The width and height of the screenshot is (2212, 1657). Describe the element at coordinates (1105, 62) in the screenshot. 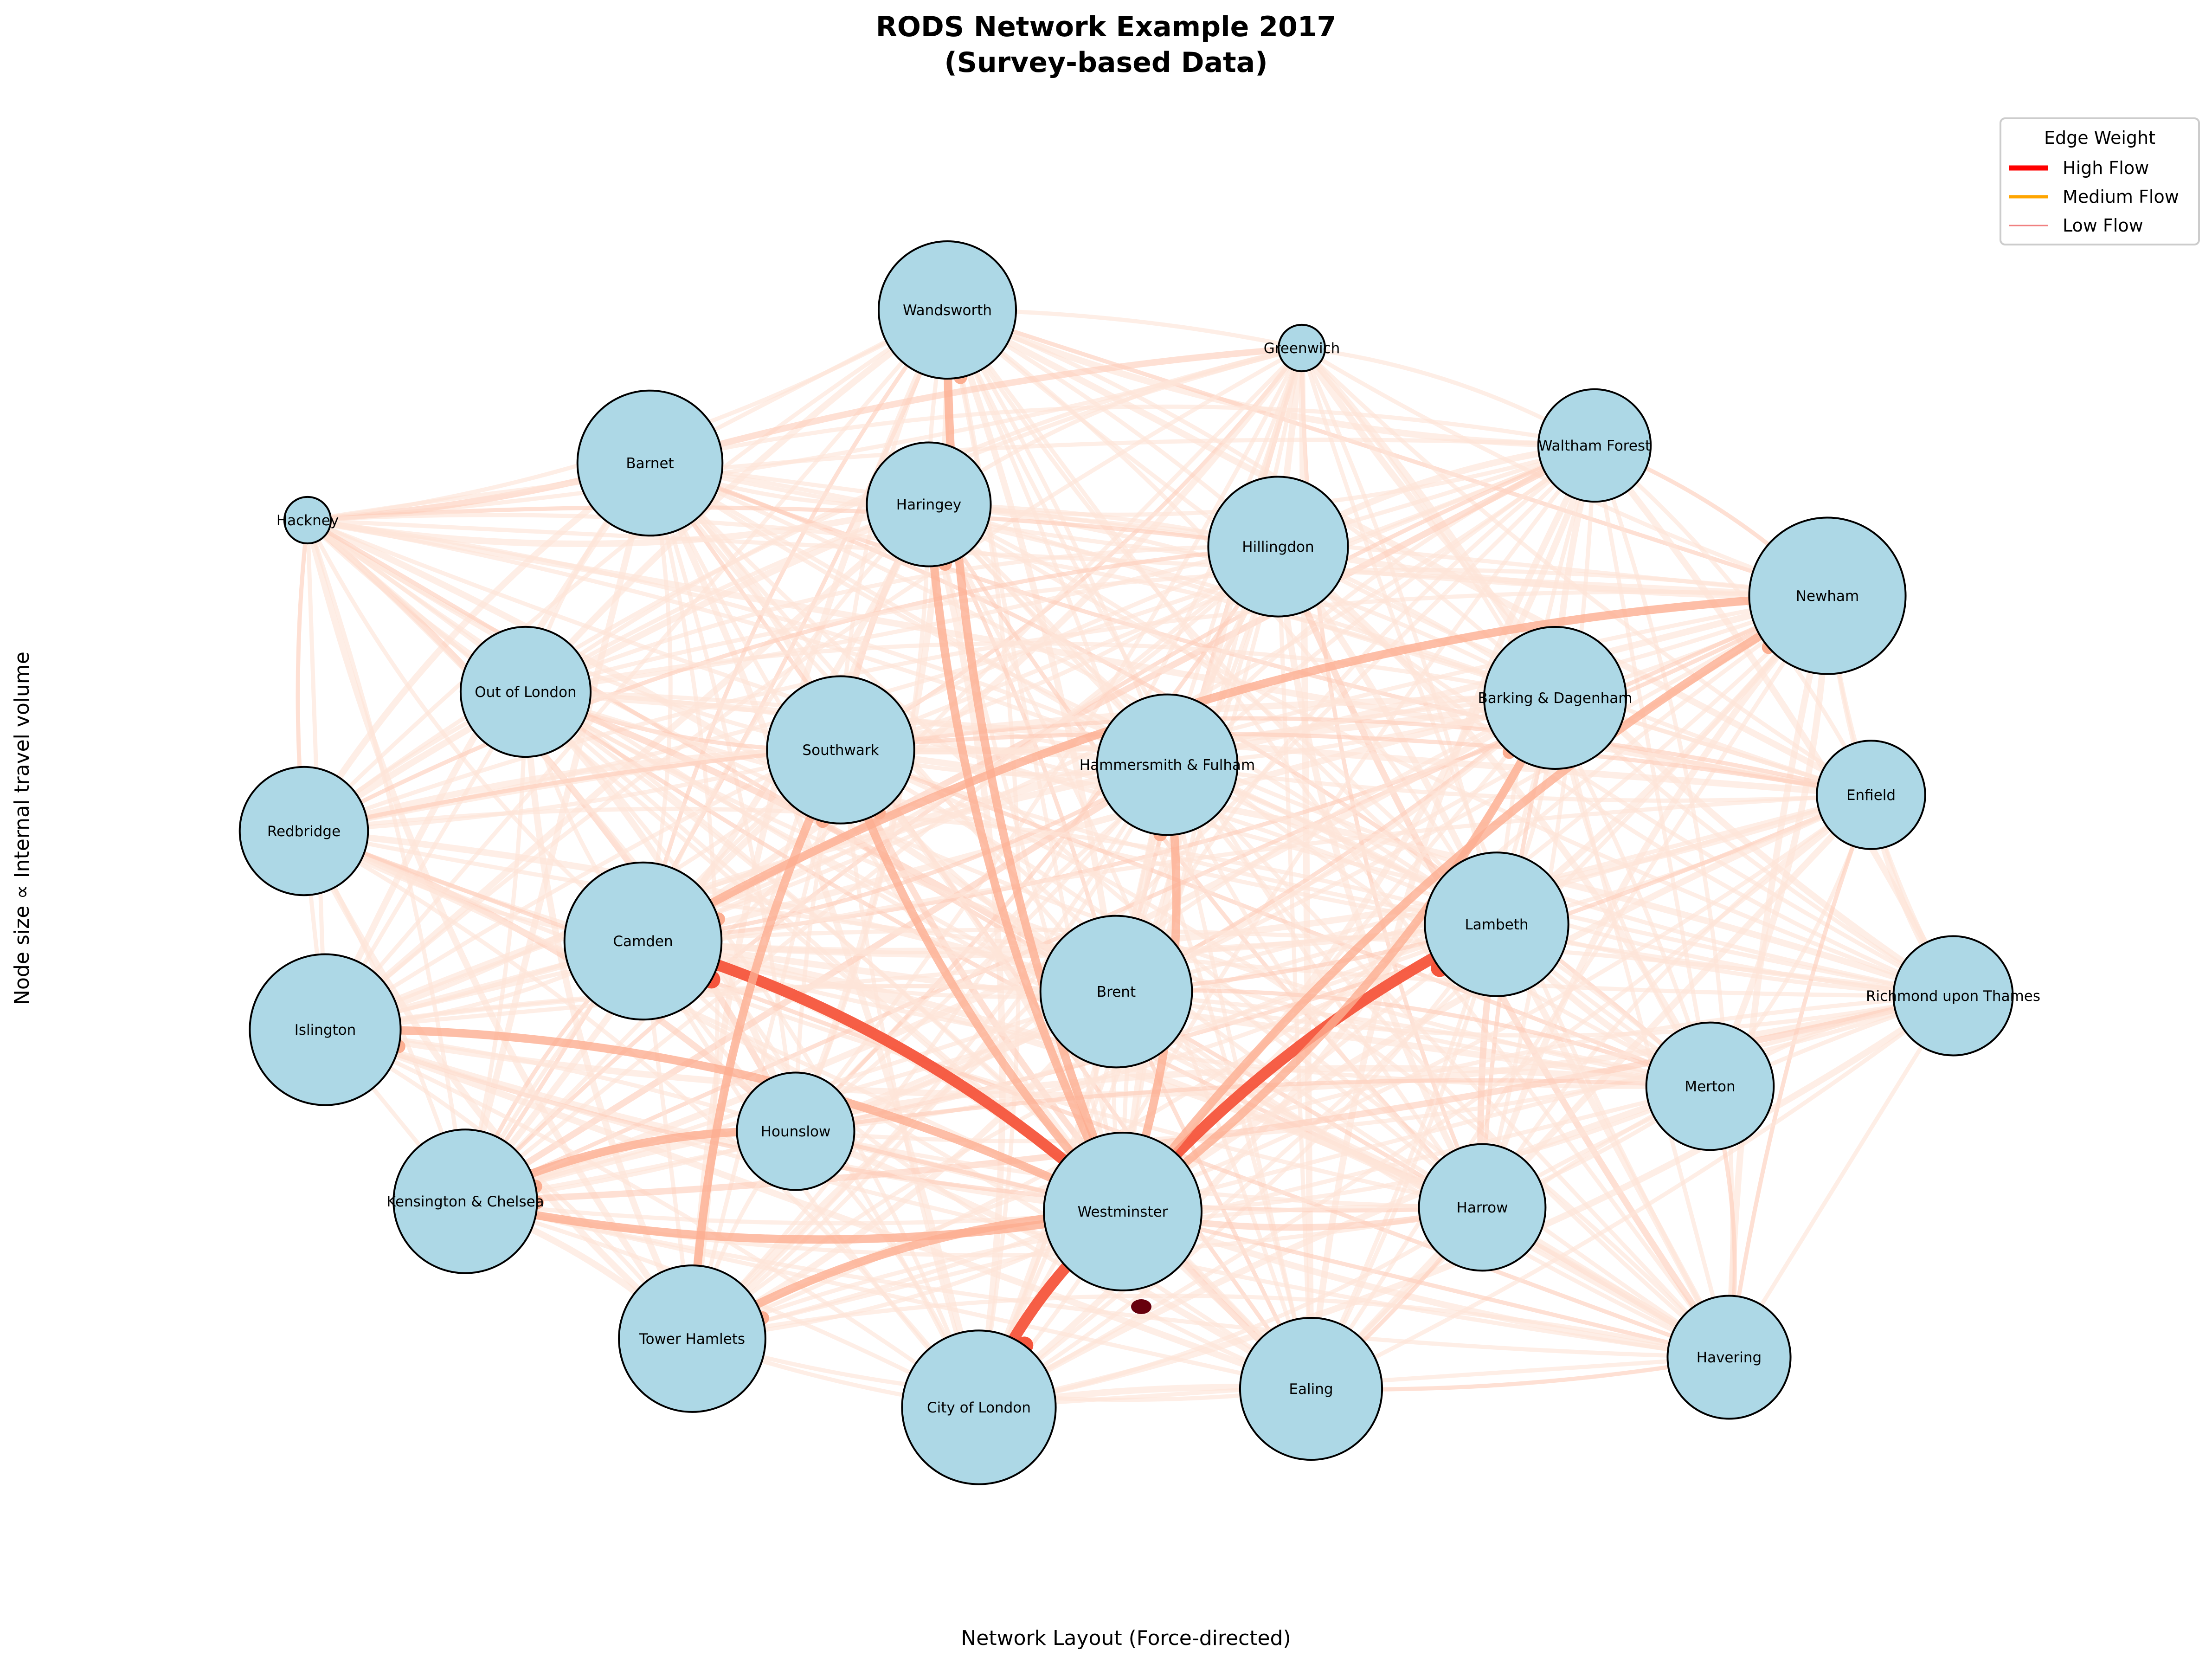

I see `chart-title-line2: (Survey-based Data)` at that location.